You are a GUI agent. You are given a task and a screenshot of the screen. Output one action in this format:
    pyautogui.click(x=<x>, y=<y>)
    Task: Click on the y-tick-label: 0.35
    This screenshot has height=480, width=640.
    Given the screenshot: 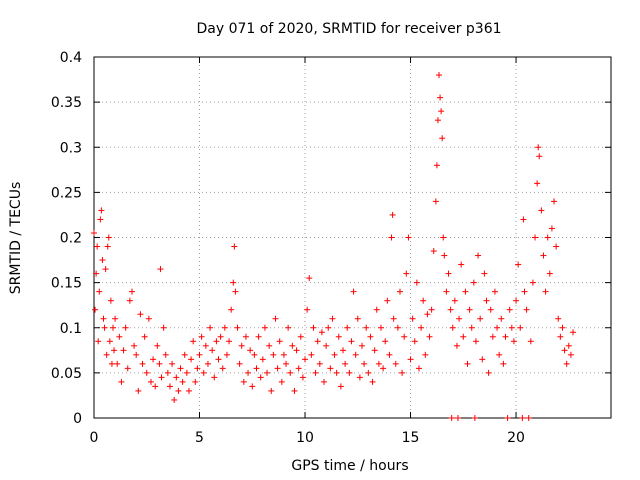 What is the action you would take?
    pyautogui.click(x=66, y=103)
    